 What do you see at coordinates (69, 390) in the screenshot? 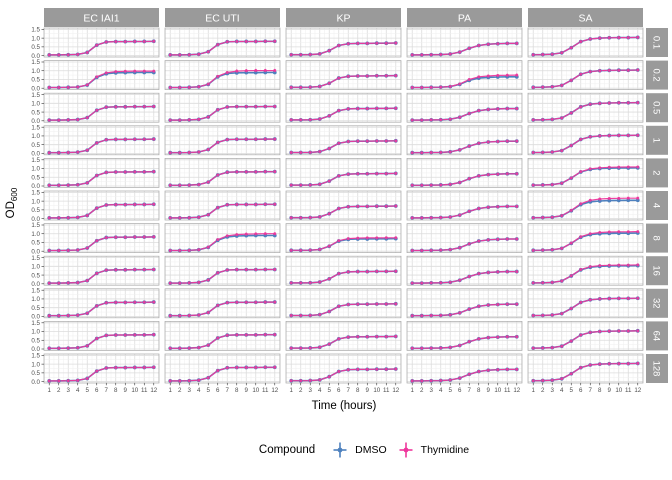
I see `x-tick-label: 3` at bounding box center [69, 390].